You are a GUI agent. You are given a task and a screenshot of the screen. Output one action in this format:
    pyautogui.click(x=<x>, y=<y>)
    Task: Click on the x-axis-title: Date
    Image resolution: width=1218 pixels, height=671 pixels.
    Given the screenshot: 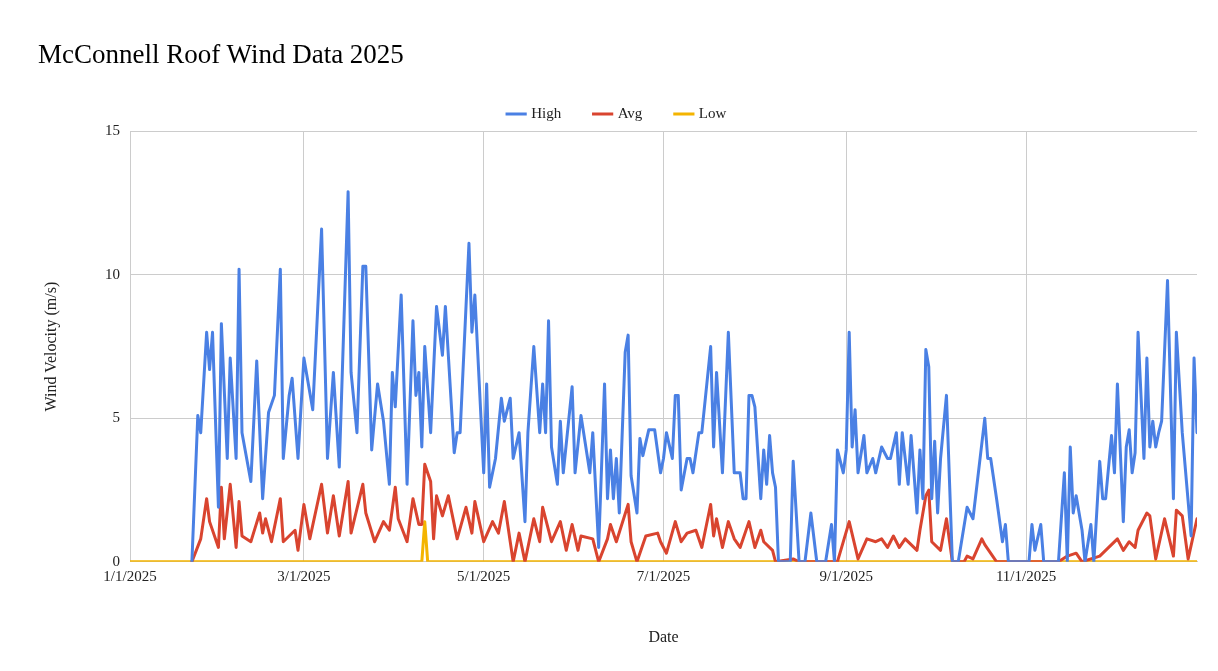 What is the action you would take?
    pyautogui.click(x=663, y=636)
    